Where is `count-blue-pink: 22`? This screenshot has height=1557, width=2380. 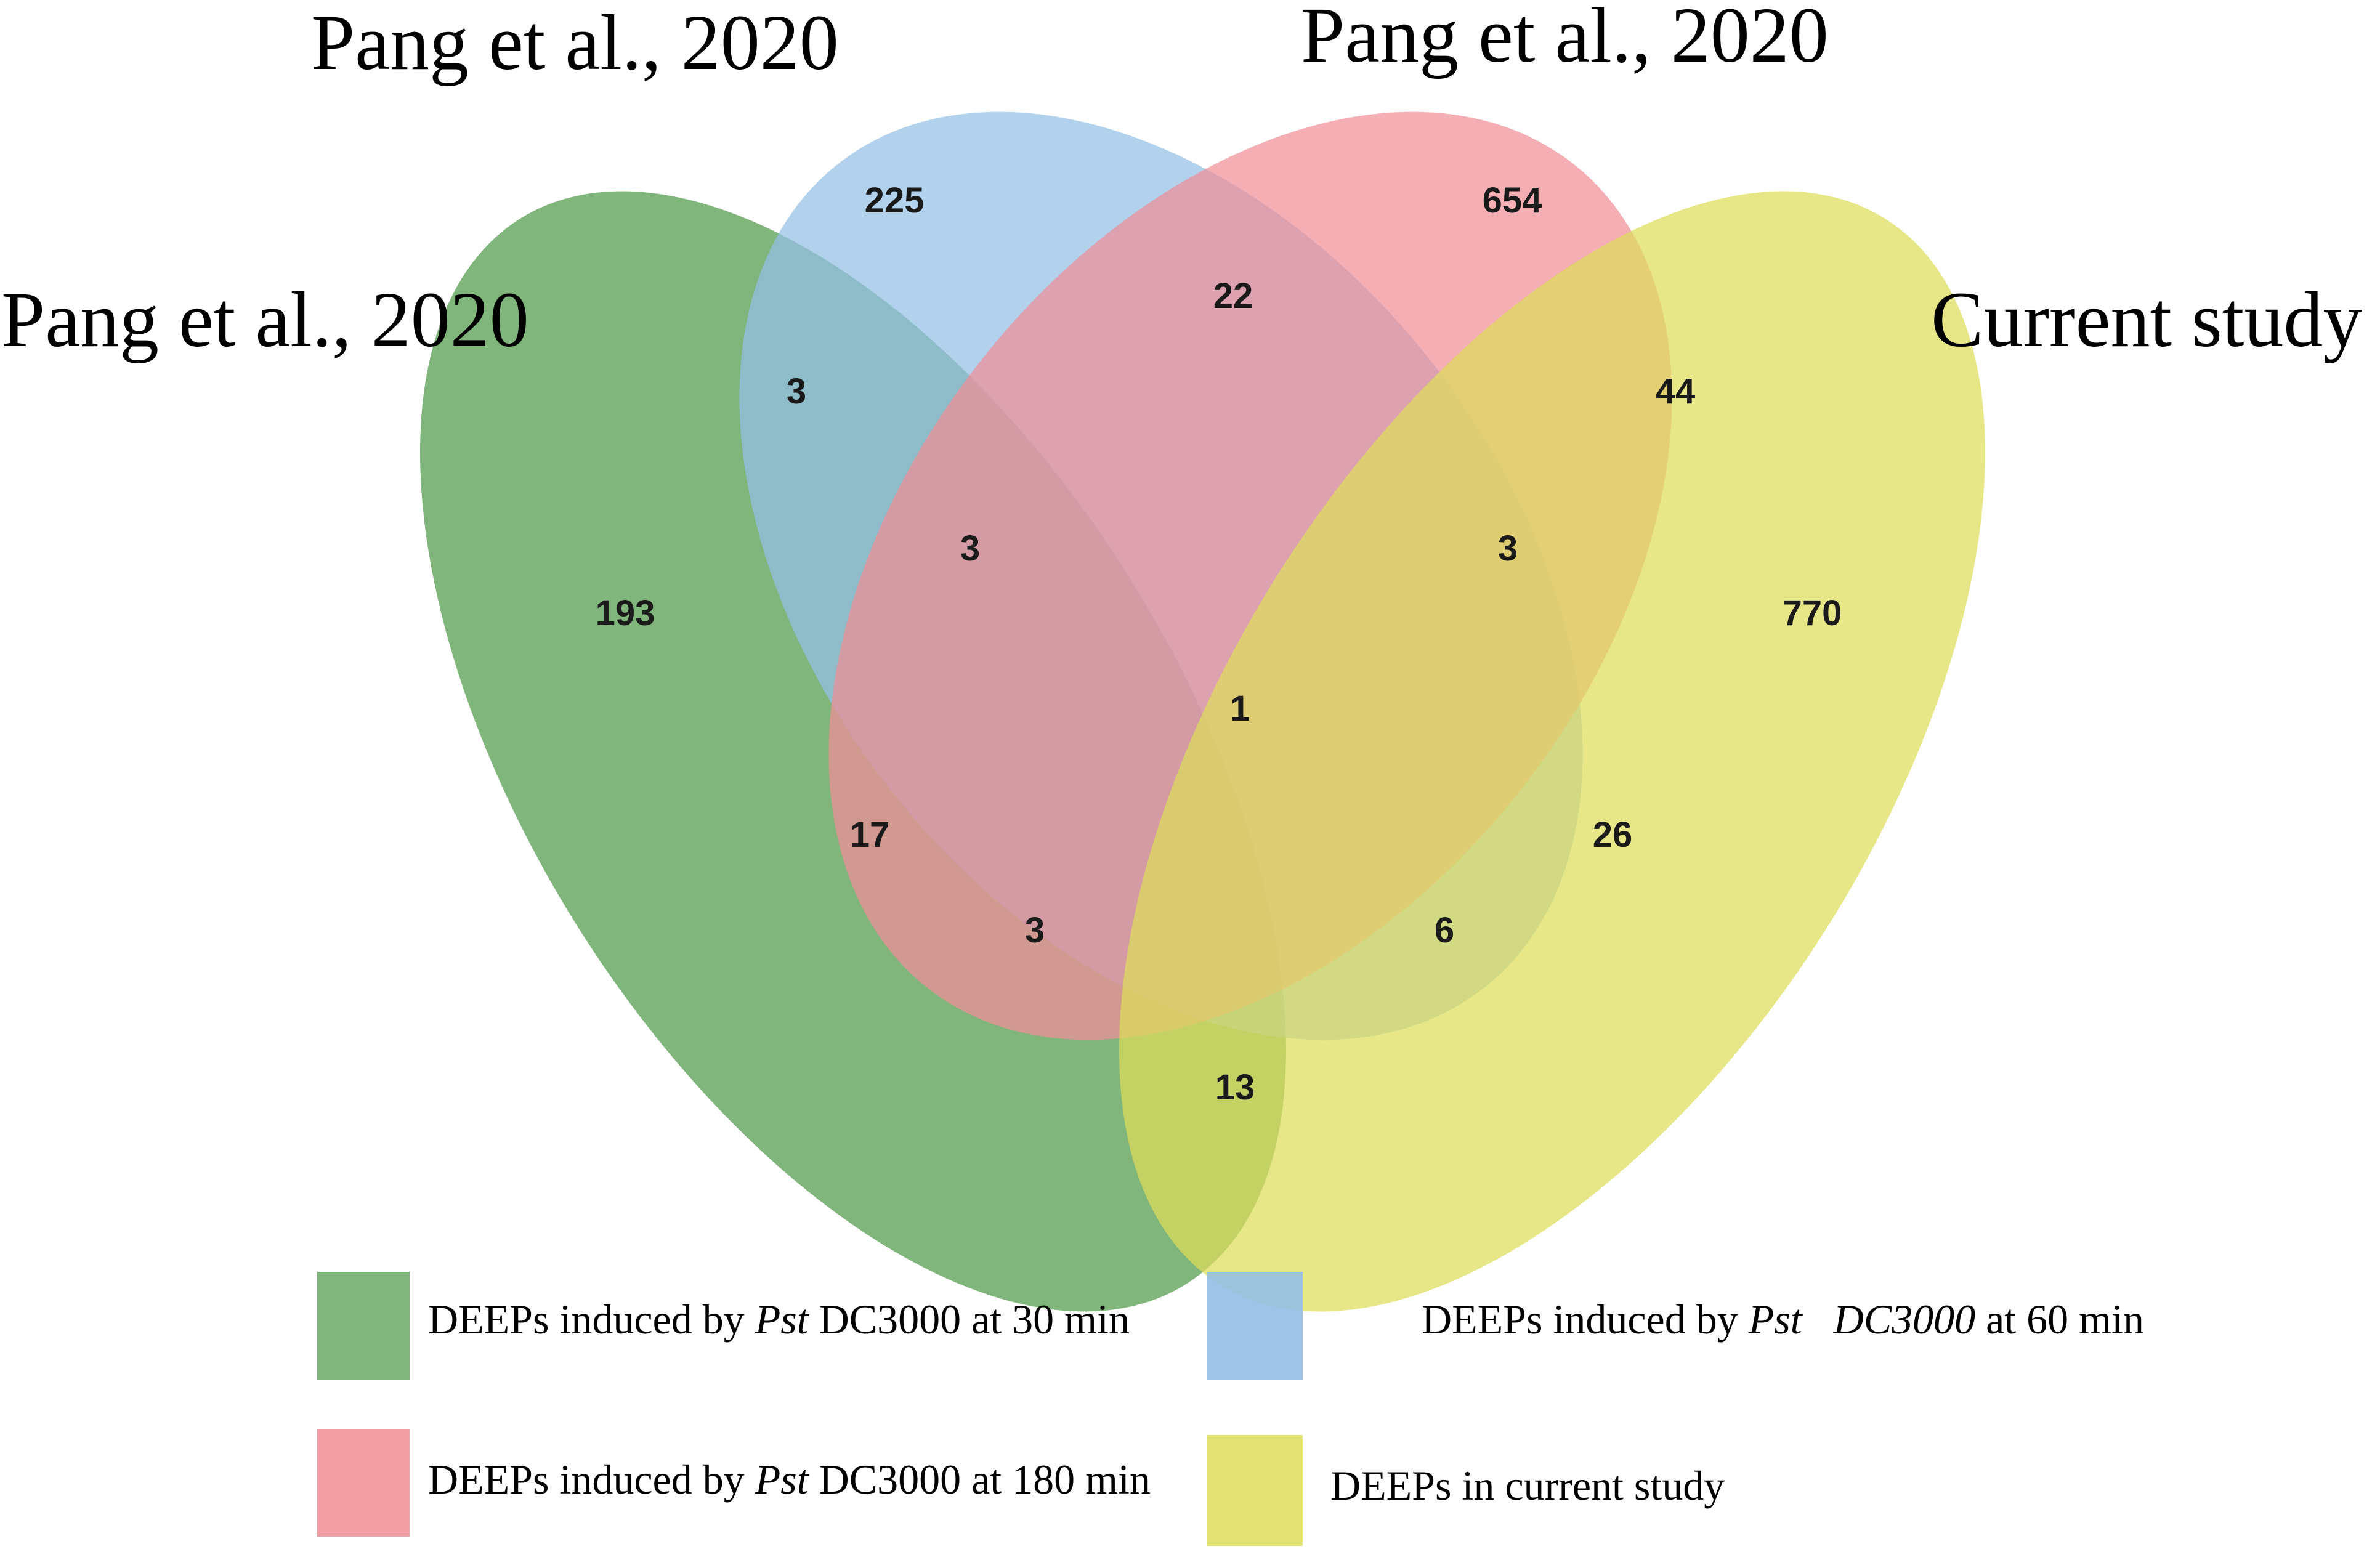
count-blue-pink: 22 is located at coordinates (1233, 296).